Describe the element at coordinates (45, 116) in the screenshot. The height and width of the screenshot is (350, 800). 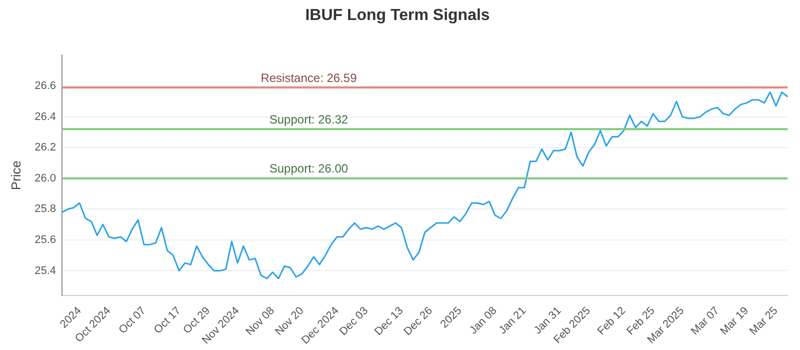
I see `y-tick-label: 26.4` at that location.